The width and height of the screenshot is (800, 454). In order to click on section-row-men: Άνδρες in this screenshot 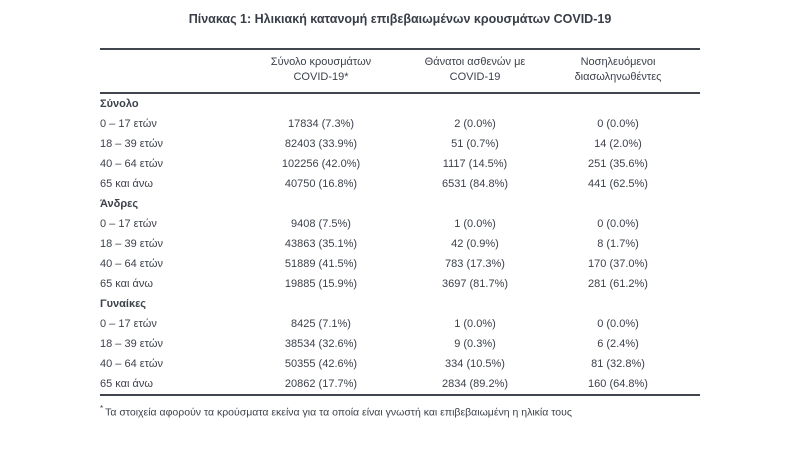, I will do `click(400, 204)`.